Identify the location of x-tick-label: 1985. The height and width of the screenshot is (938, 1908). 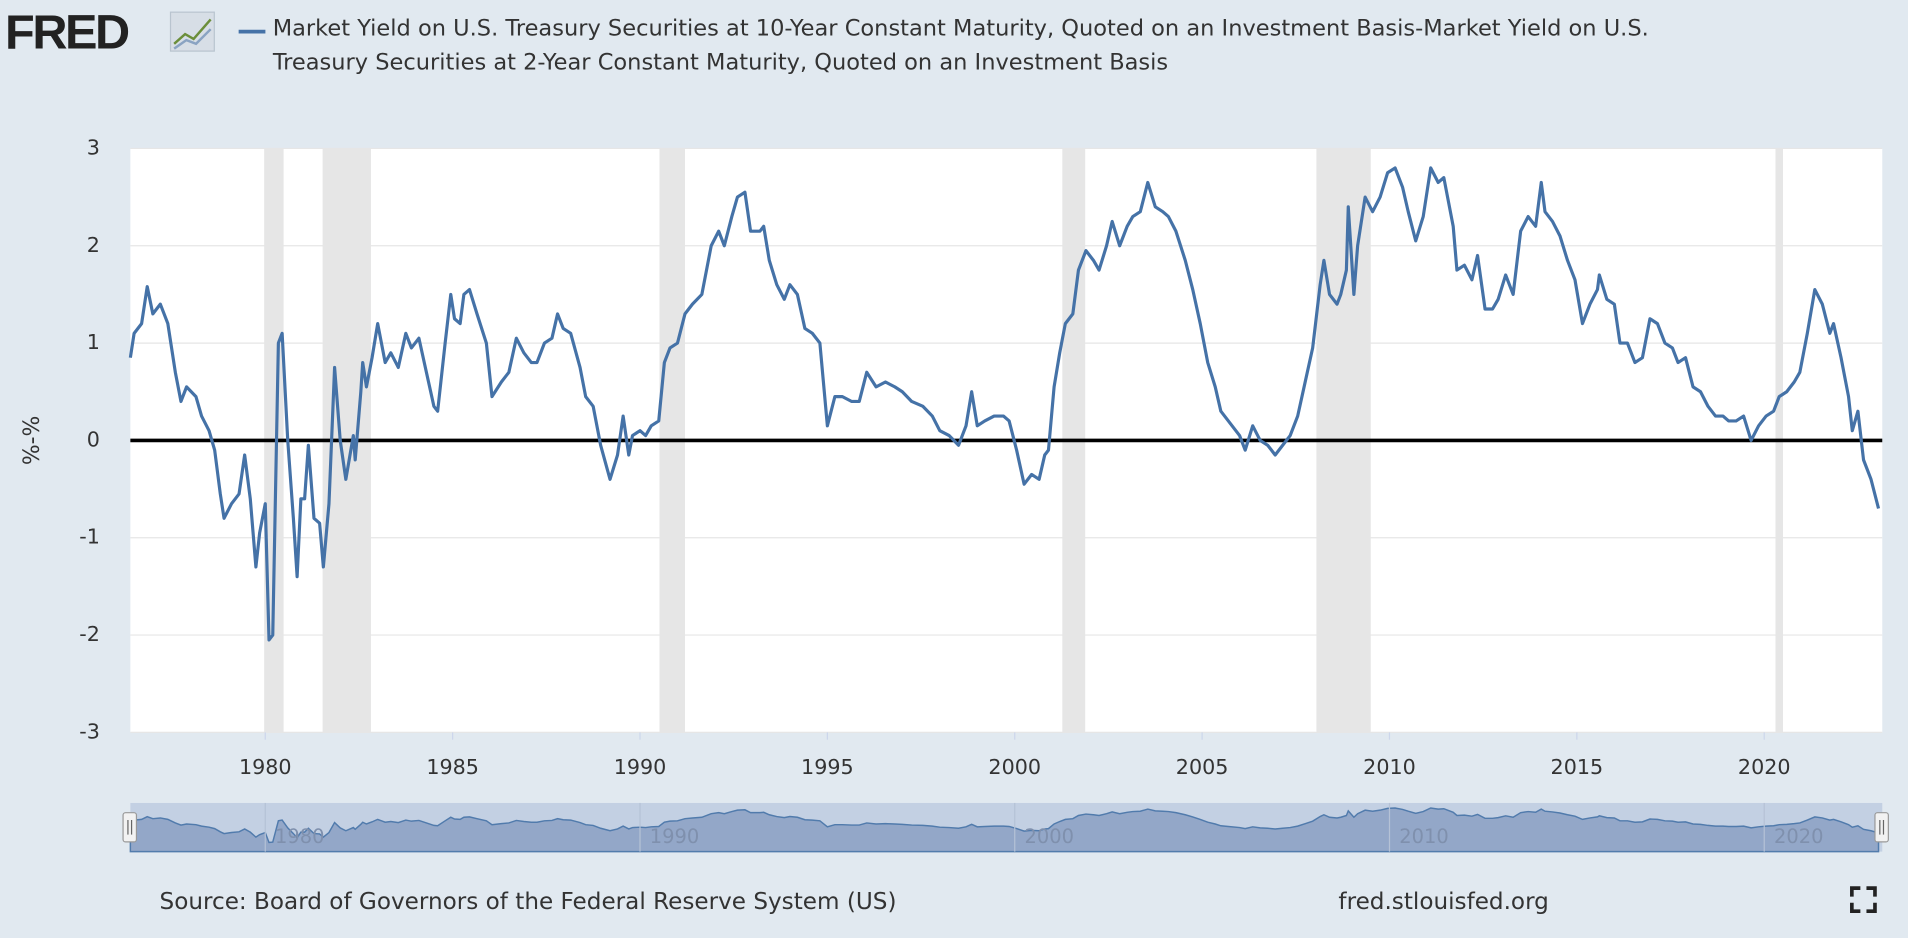
(452, 767).